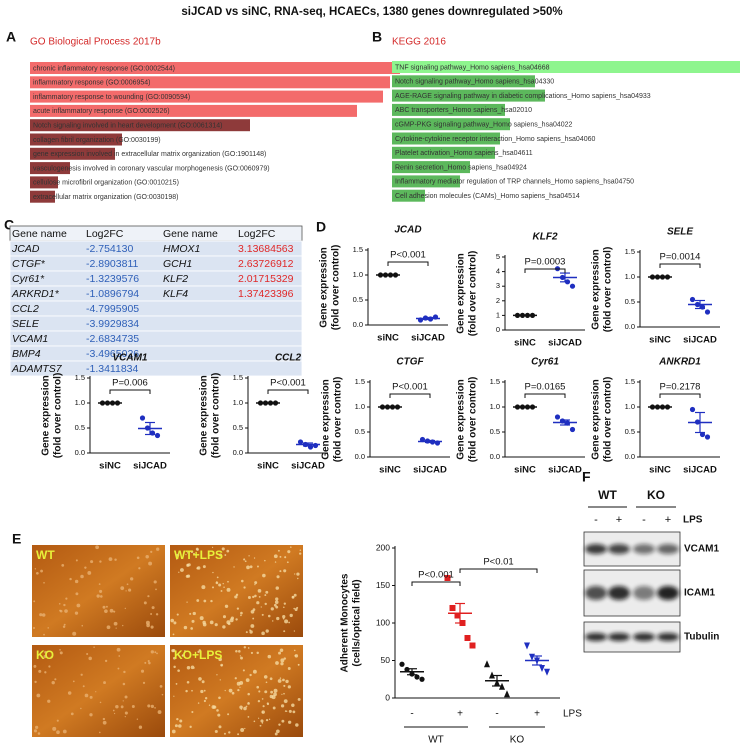 This screenshot has height=755, width=744. I want to click on image-label: WT, so click(45, 555).